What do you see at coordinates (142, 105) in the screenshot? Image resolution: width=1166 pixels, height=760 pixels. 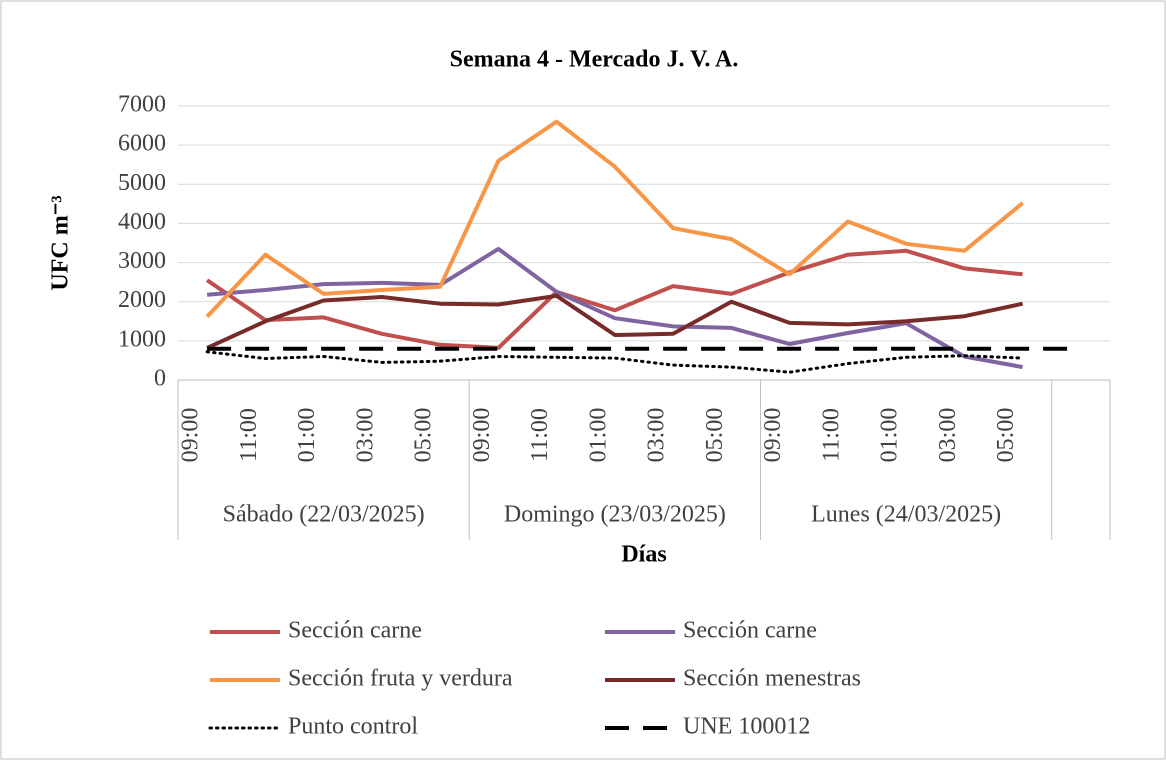 I see `y-tick-label: 7000` at bounding box center [142, 105].